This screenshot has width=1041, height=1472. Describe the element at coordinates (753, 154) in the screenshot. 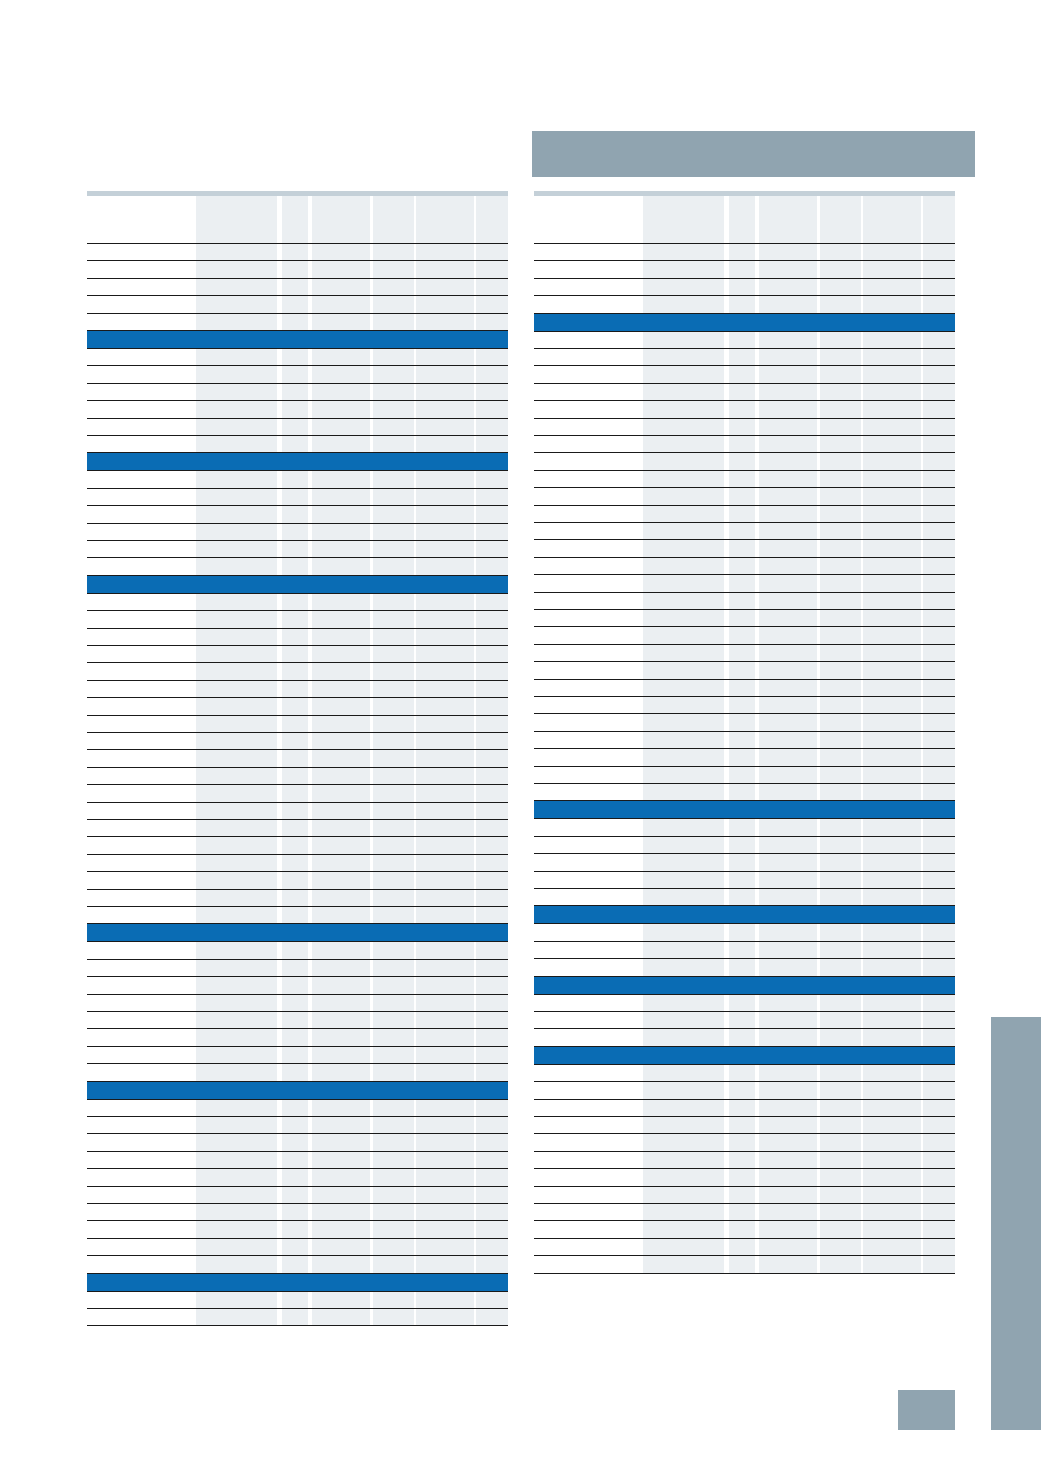

I see `title-bar` at that location.